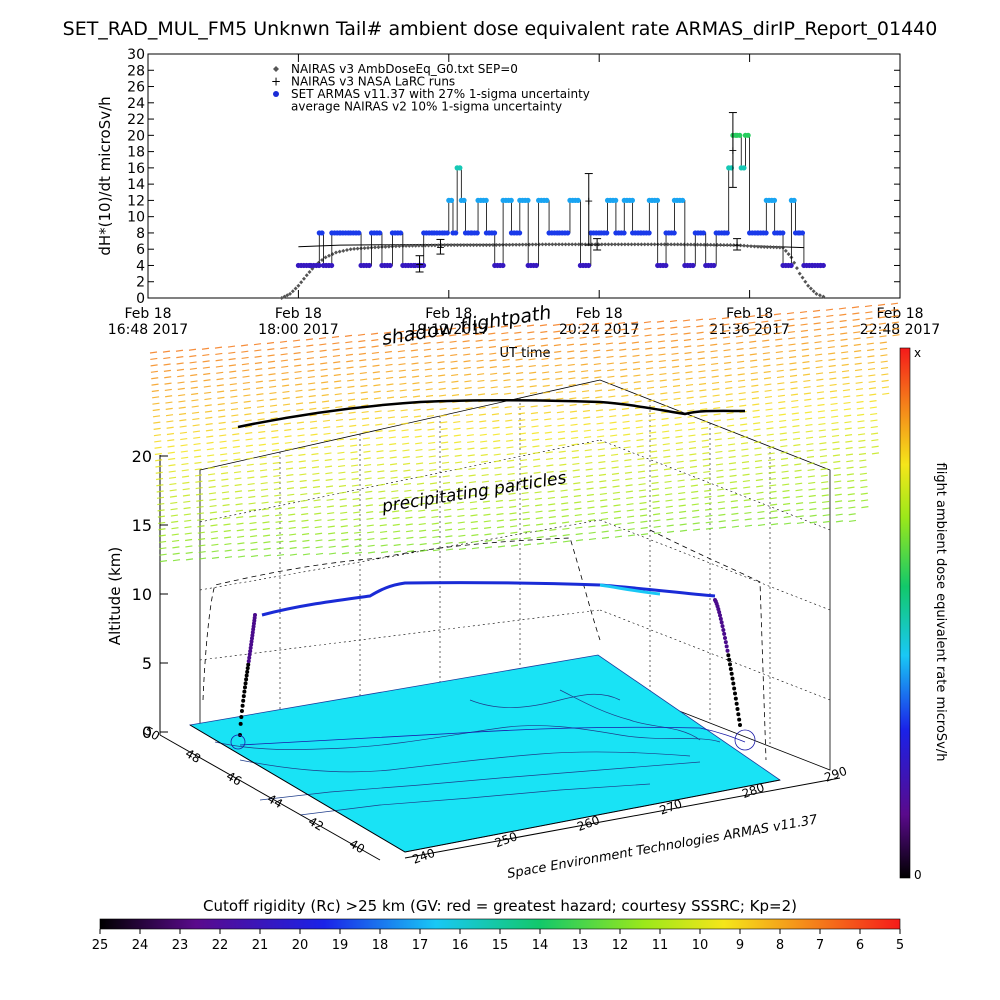 The width and height of the screenshot is (1000, 1000). Describe the element at coordinates (147, 314) in the screenshot. I see `x-tick-label-date: Feb 18` at that location.